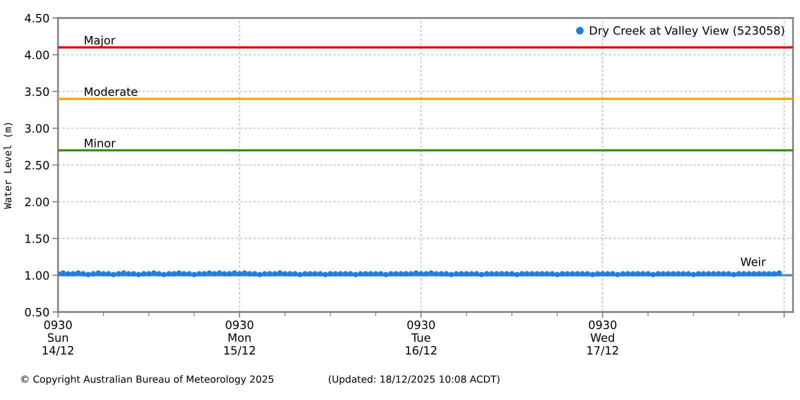 Image resolution: width=800 pixels, height=400 pixels. What do you see at coordinates (239, 338) in the screenshot?
I see `x-tick-label: 0930 Mon 15/12` at bounding box center [239, 338].